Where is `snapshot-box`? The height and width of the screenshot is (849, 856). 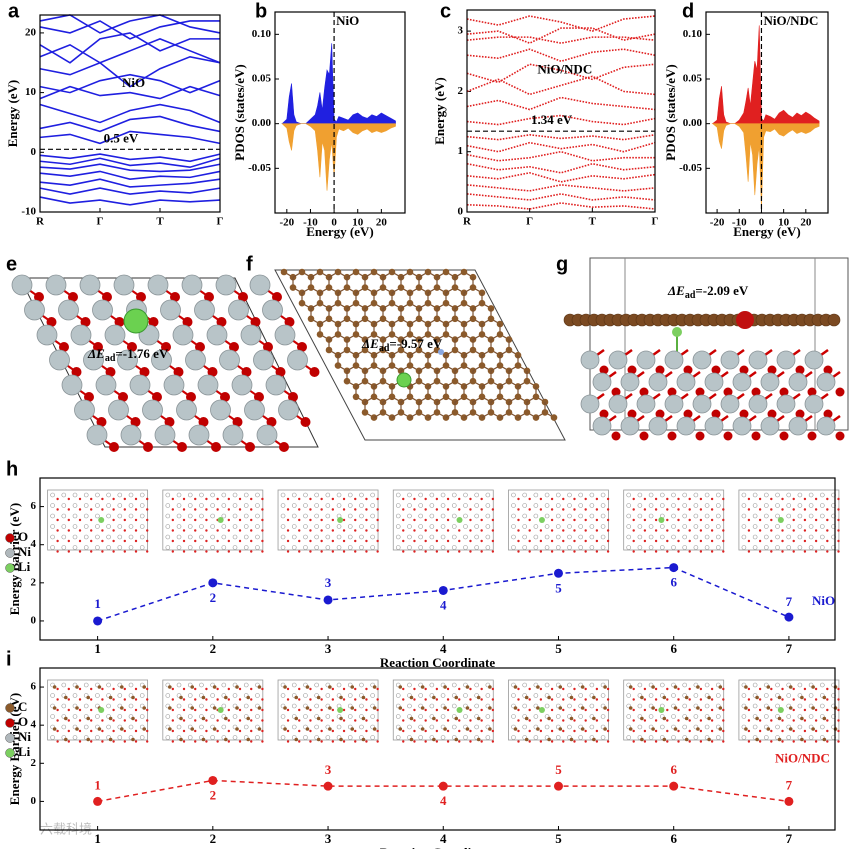
snapshot-box is located at coordinates (98, 520).